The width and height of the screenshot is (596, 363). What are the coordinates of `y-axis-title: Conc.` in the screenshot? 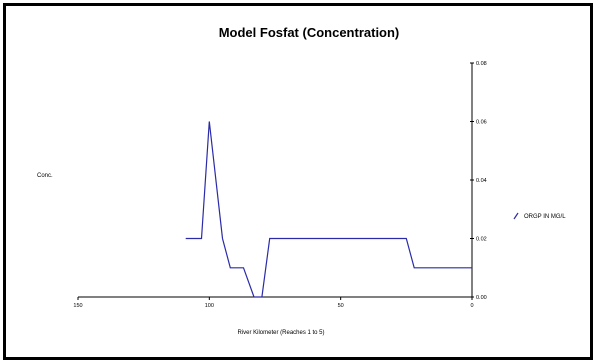 It's located at (45, 176).